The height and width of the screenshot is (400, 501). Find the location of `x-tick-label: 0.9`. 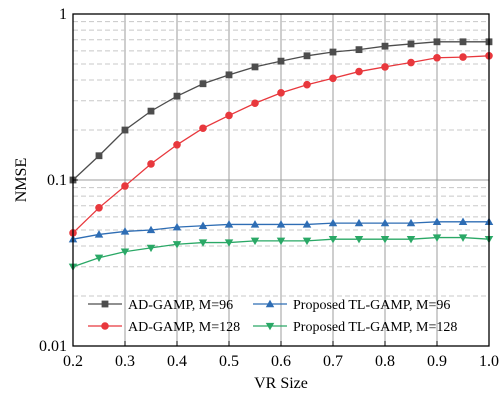

x-tick-label: 0.9 is located at coordinates (437, 361).